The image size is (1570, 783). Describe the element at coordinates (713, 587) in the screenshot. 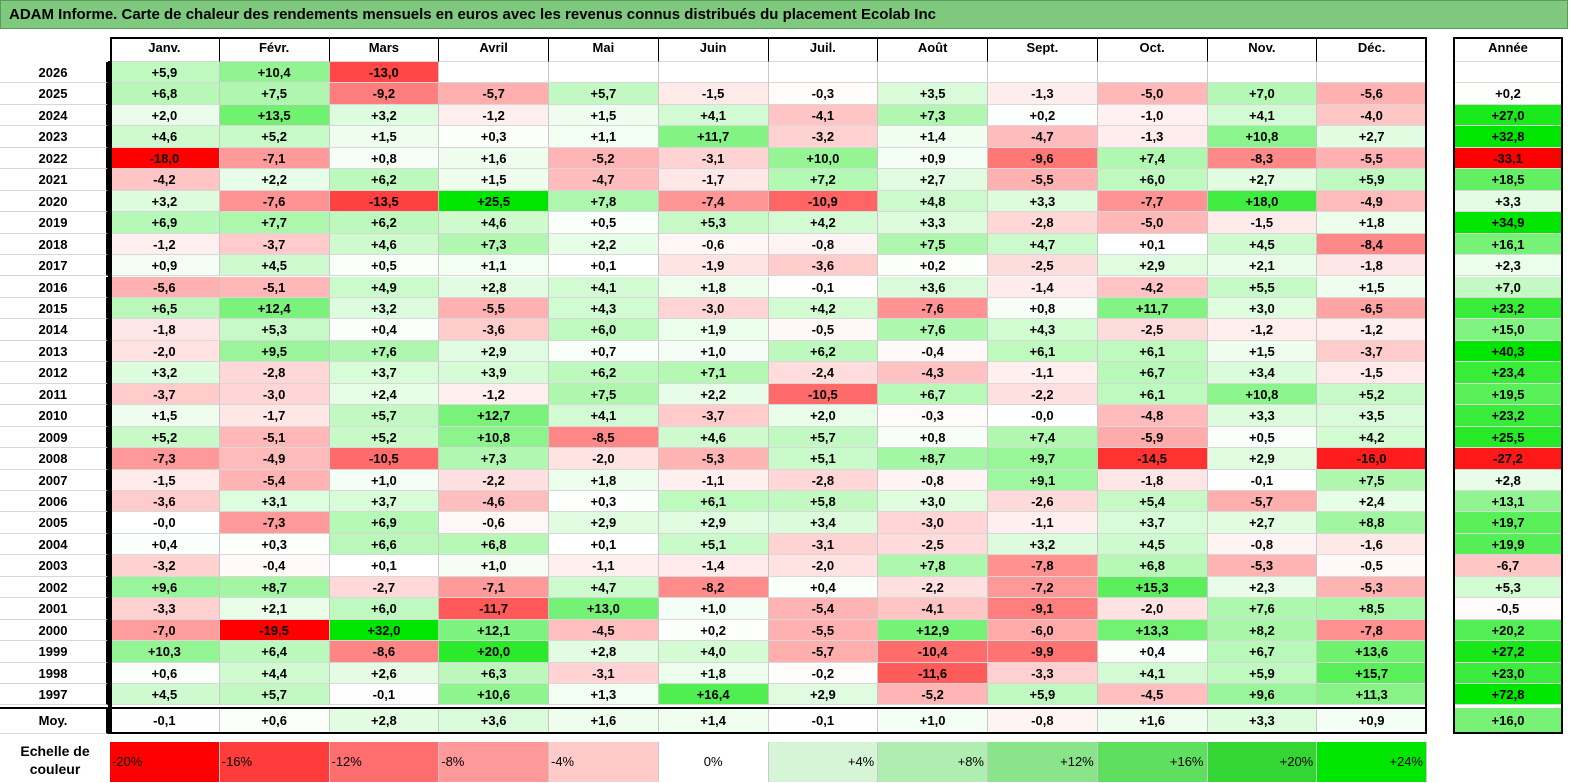

I see `heatmap-cell: -8,2` at that location.